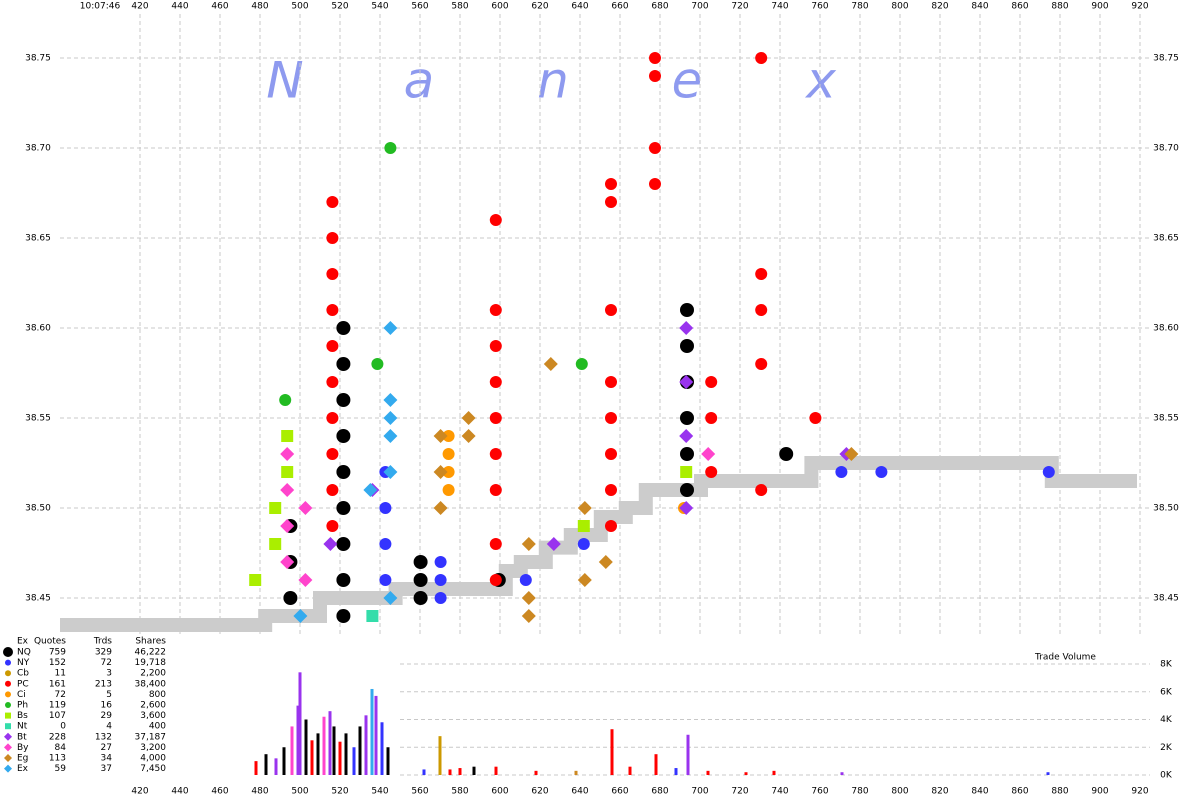  Describe the element at coordinates (219, 792) in the screenshot. I see `x-tick-label: 460` at that location.